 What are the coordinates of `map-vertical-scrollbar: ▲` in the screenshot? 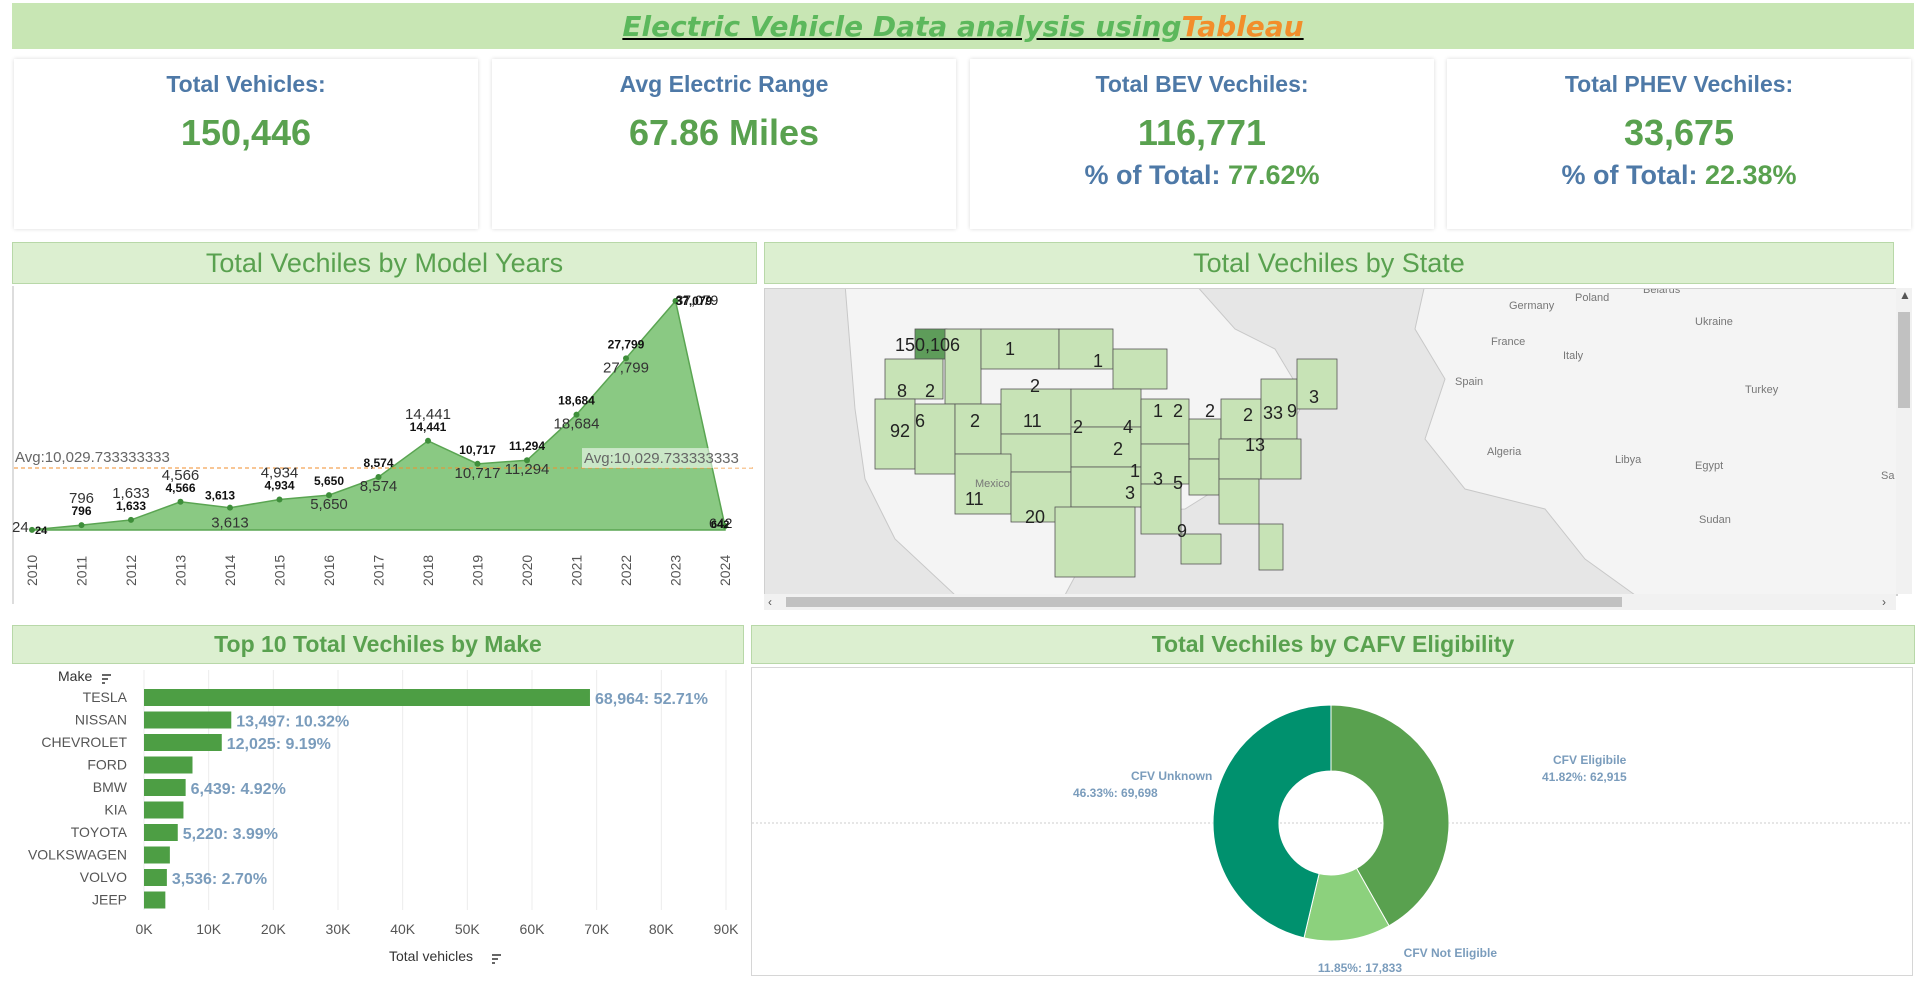 It's located at (1904, 441).